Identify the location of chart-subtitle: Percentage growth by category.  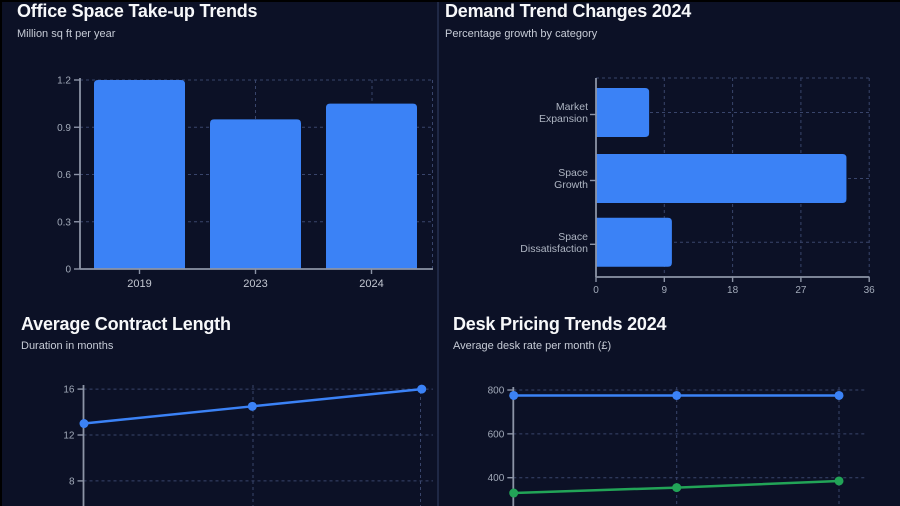
(521, 34).